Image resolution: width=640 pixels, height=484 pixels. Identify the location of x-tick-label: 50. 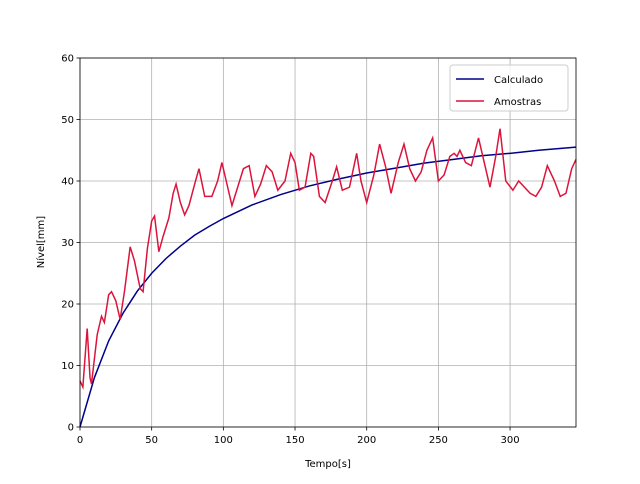
(151, 440).